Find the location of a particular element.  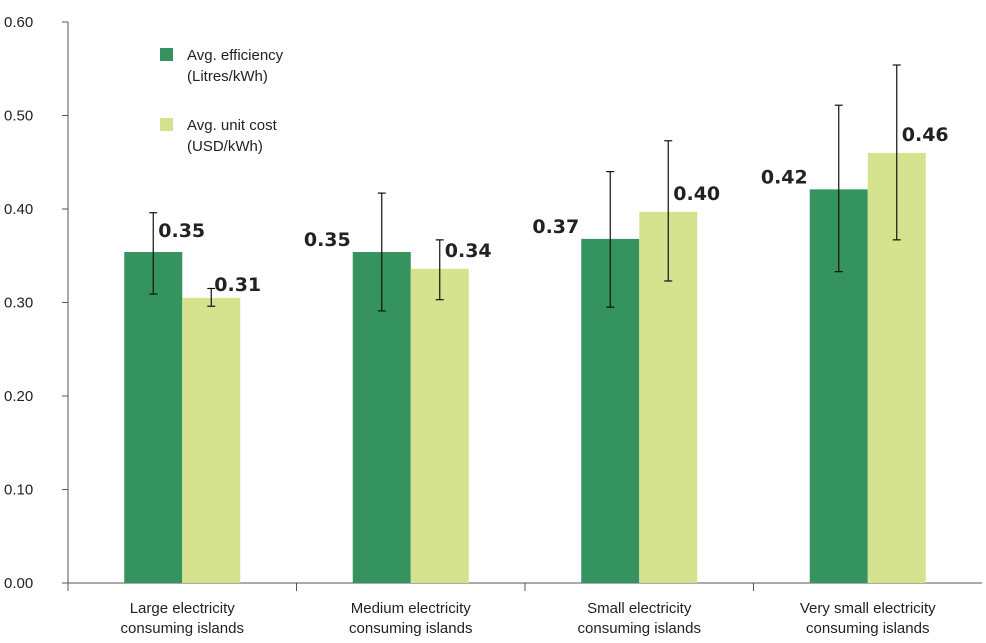

efficiency-bar is located at coordinates (153, 417).